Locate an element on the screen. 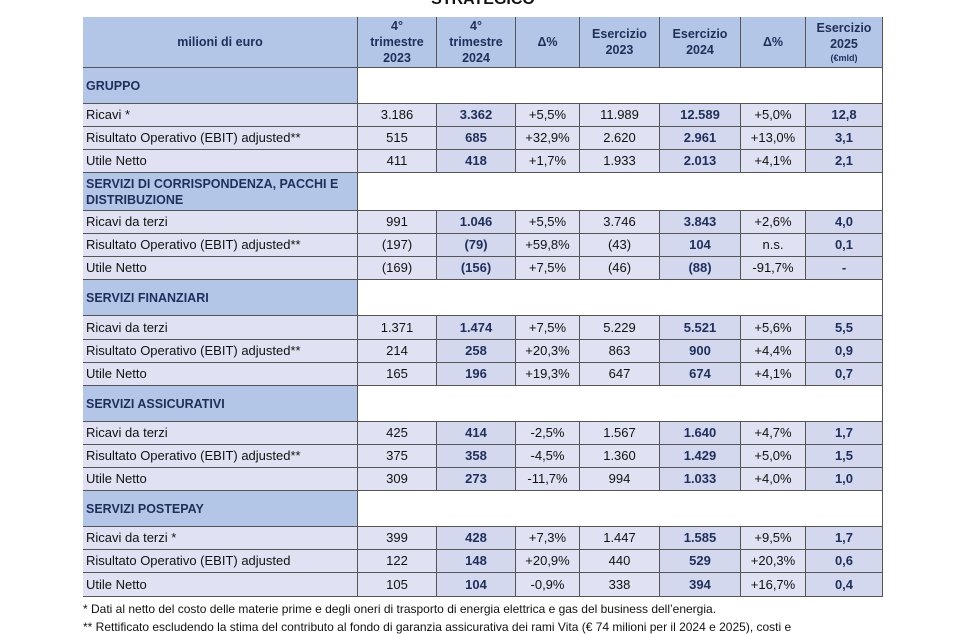  value-cell: (169) is located at coordinates (397, 268).